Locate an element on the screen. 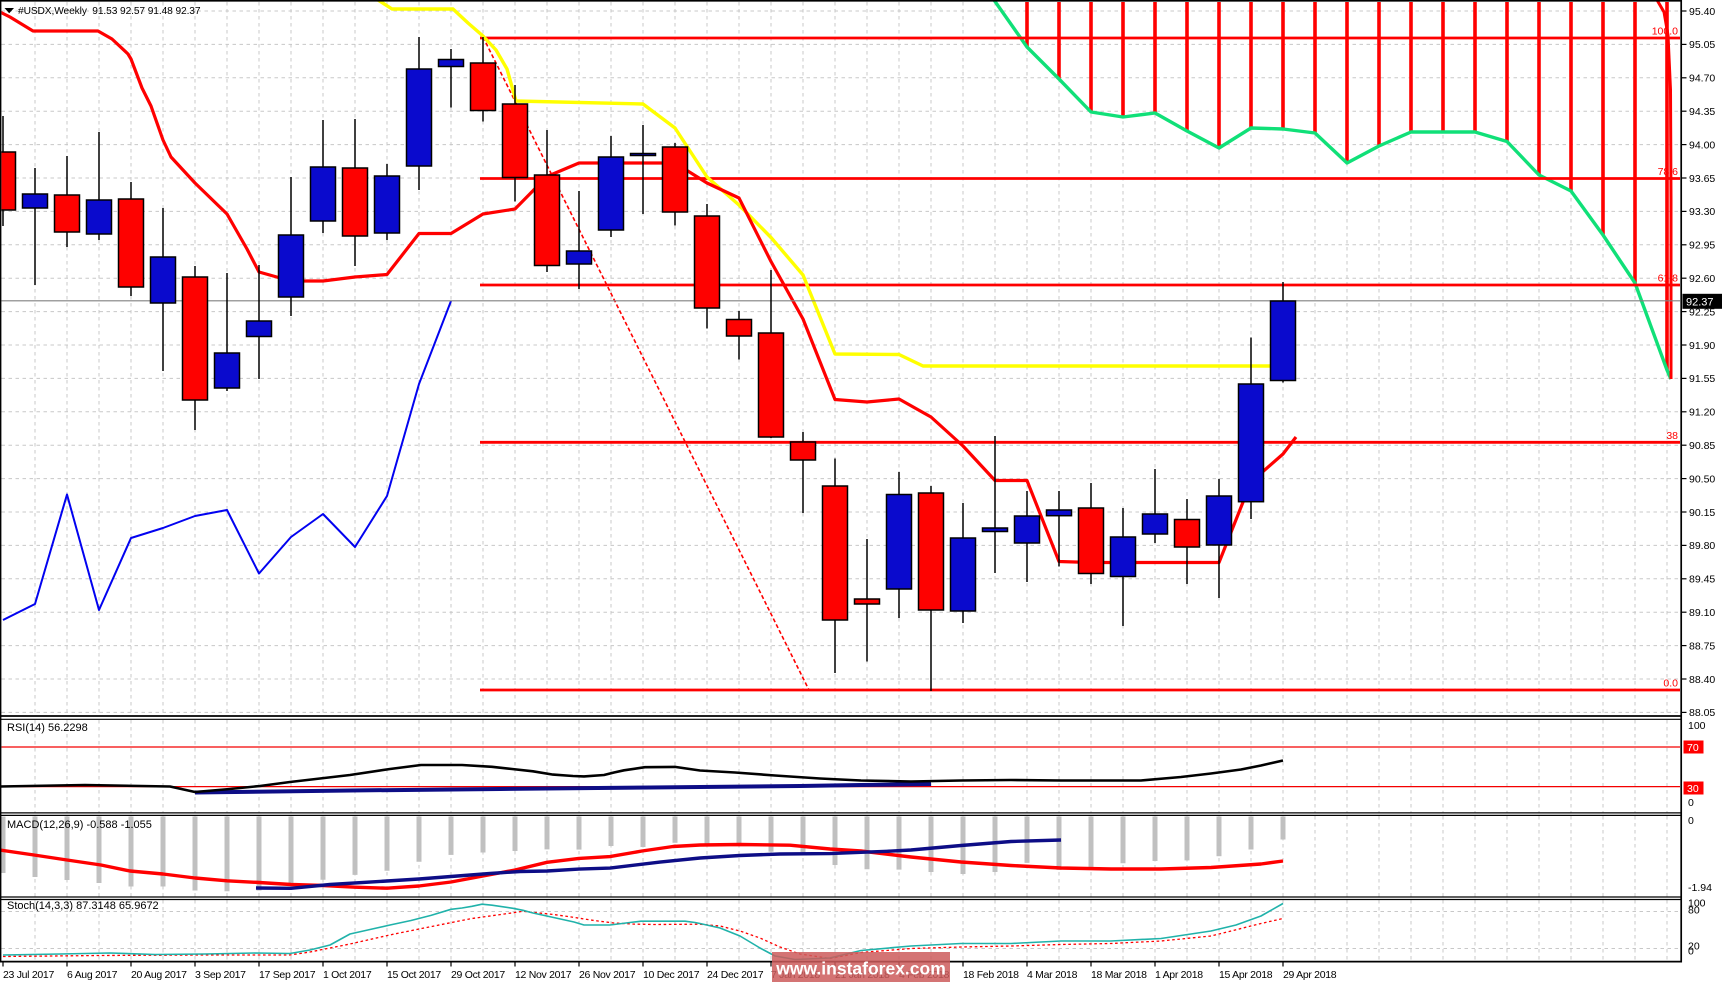  svg-text: MACD(12,26,9) -0.588 -1.055 is located at coordinates (79, 825).